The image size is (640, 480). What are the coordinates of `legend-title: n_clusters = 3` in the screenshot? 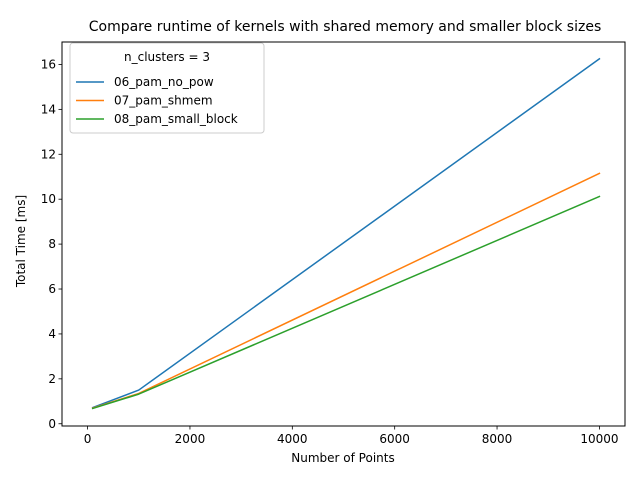 It's located at (167, 57).